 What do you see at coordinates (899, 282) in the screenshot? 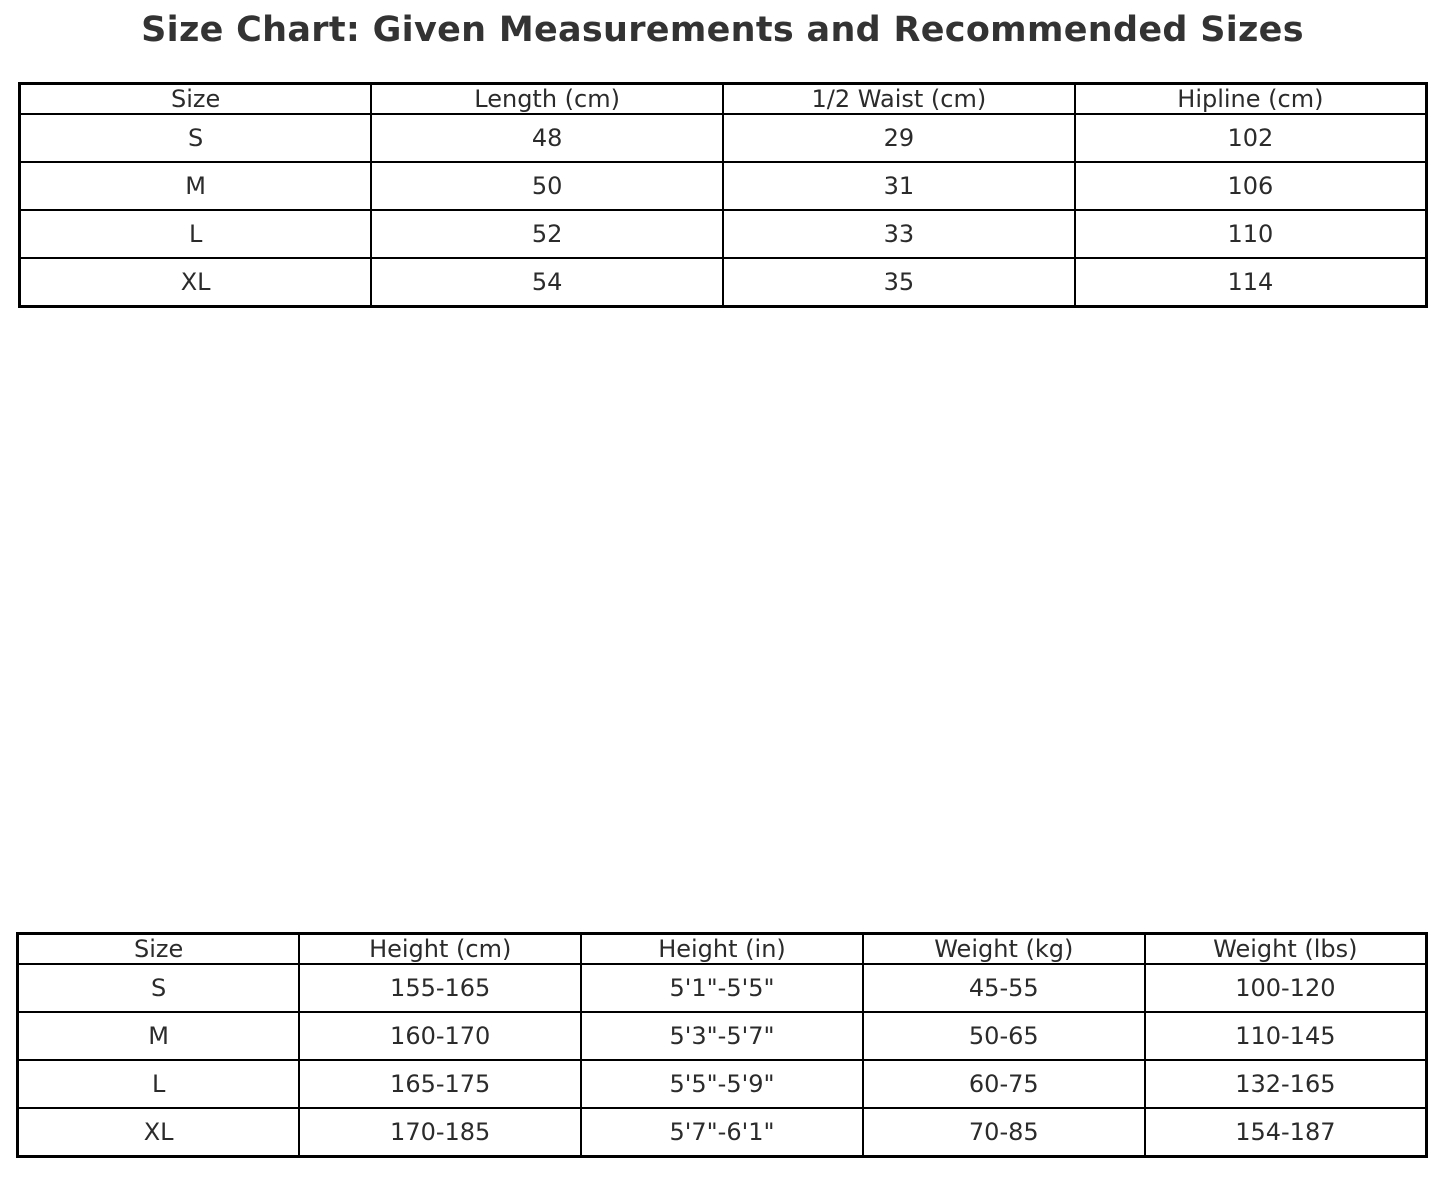
I see `table-cell: 35` at bounding box center [899, 282].